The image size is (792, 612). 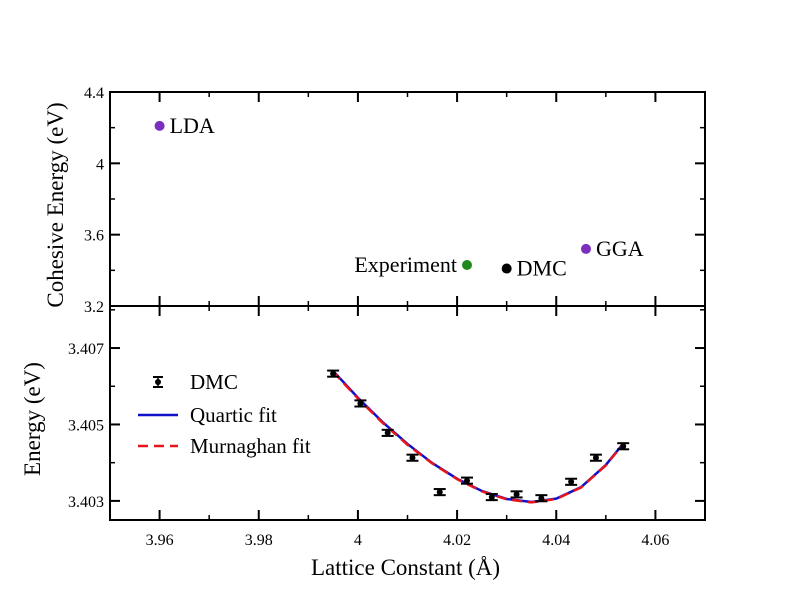 I want to click on legend-label: DMC, so click(x=214, y=382).